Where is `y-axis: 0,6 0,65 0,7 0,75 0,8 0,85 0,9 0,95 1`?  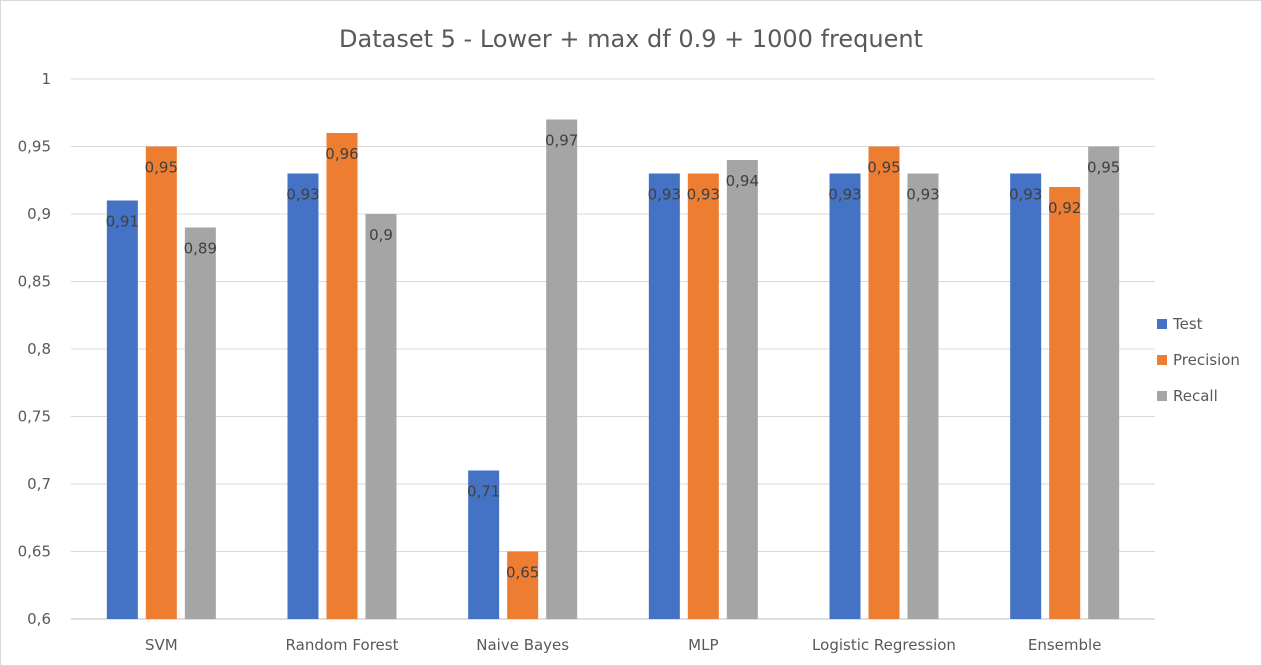
y-axis: 0,6 0,65 0,7 0,75 0,8 0,85 0,9 0,95 1 is located at coordinates (34, 349).